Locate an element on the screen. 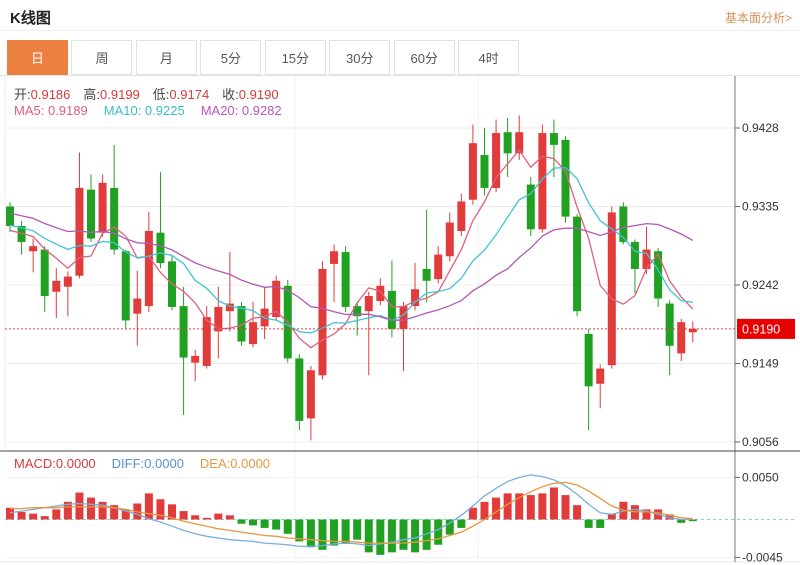 This screenshot has width=800, height=565. tab-30min: 30分 is located at coordinates (360, 57).